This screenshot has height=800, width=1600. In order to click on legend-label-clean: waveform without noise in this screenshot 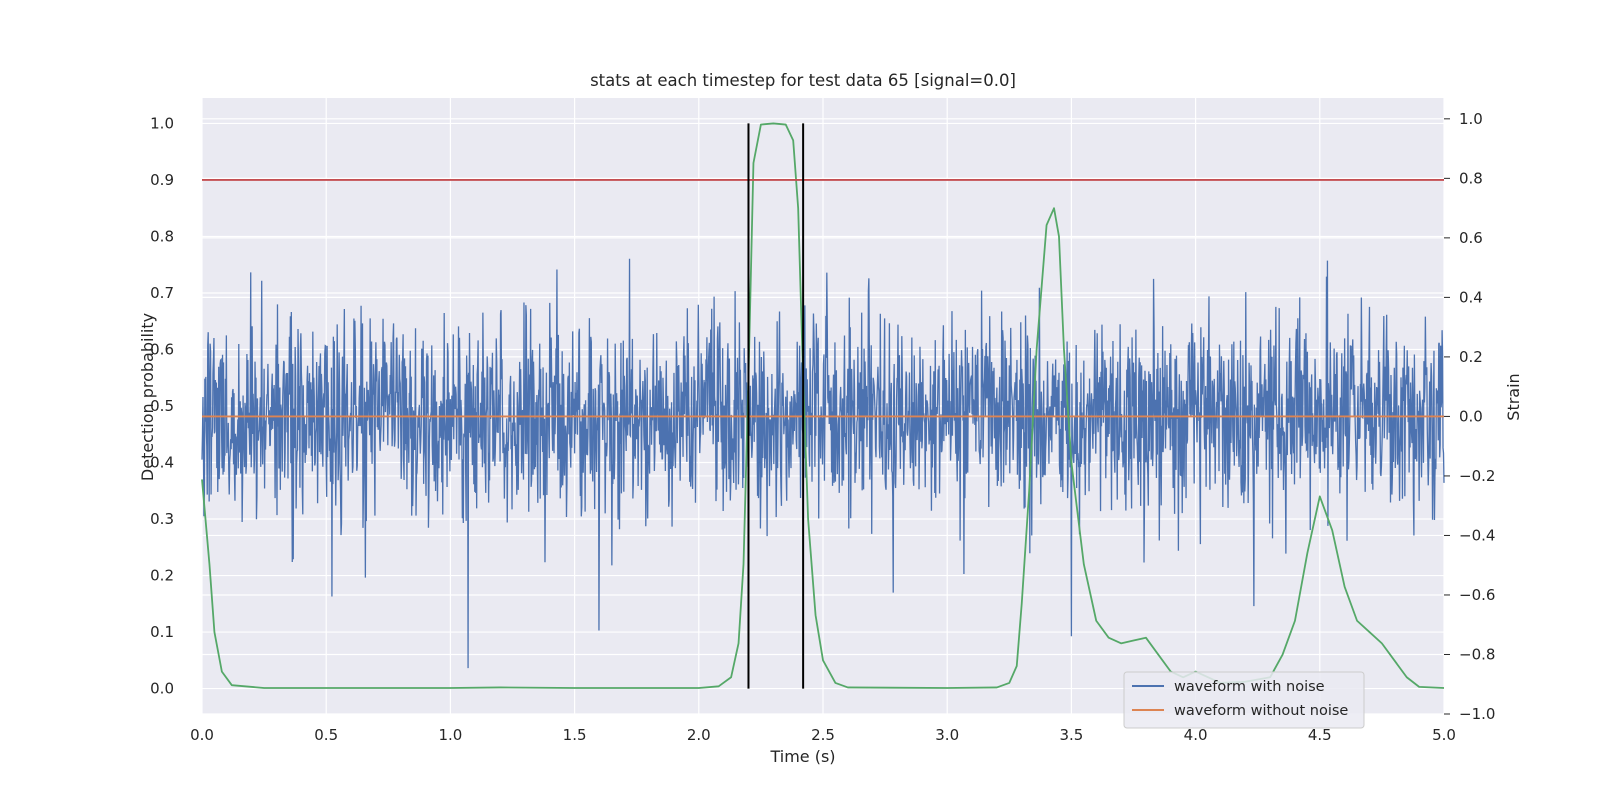, I will do `click(1261, 711)`.